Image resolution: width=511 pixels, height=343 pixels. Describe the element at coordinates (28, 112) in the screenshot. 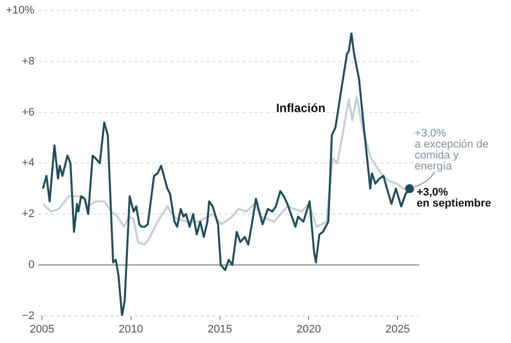

I see `y-tick-label: +6` at that location.